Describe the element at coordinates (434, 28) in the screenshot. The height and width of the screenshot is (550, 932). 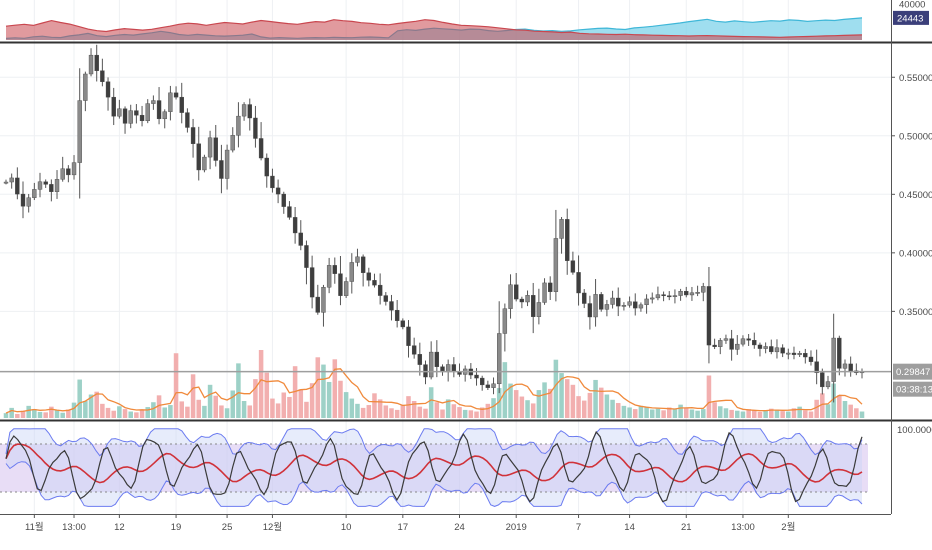
I see `top-area-pane` at that location.